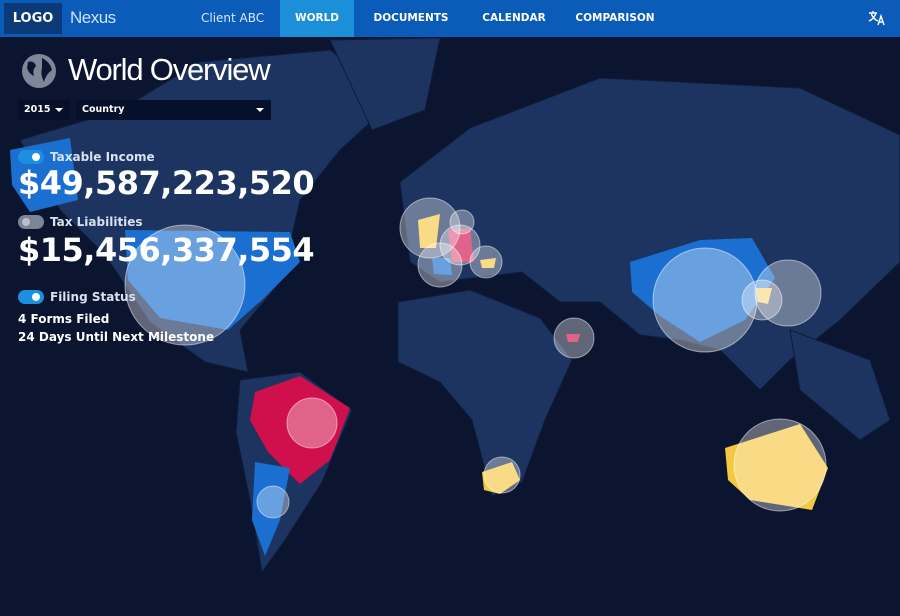  I want to click on filing-line: 4 Forms Filed, so click(64, 319).